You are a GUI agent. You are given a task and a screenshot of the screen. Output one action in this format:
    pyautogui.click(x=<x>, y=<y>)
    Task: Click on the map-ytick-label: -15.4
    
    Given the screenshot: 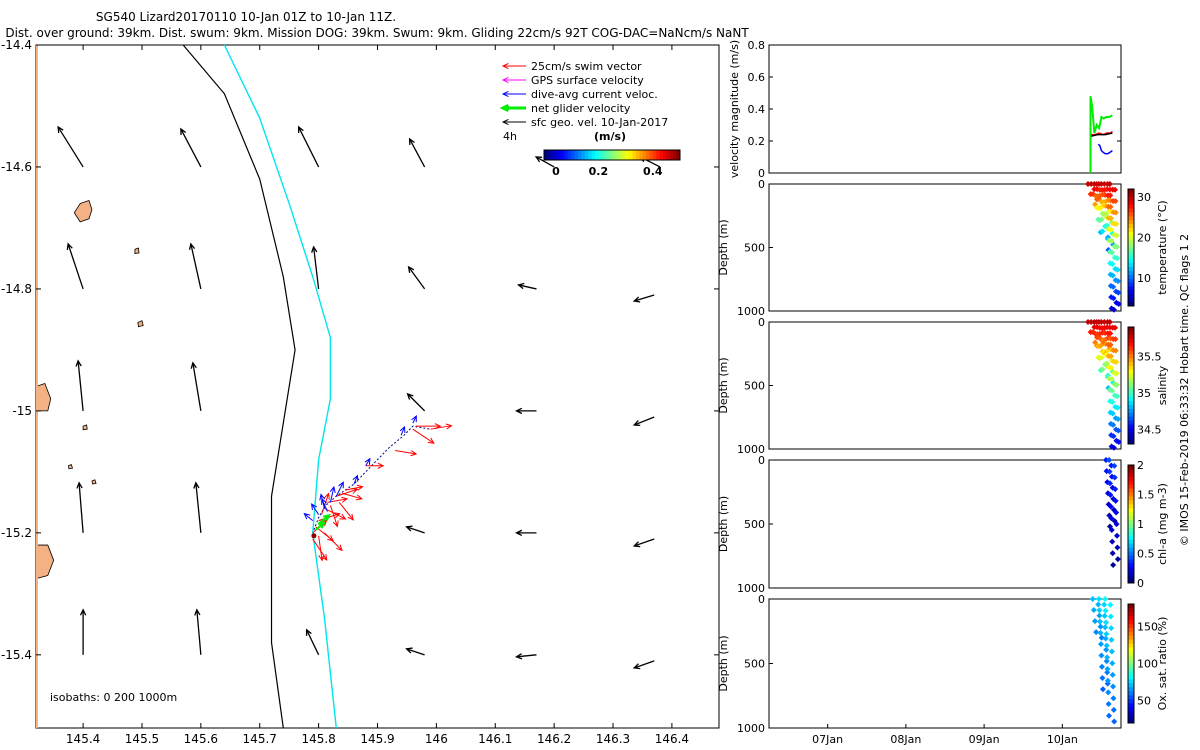 What is the action you would take?
    pyautogui.click(x=16, y=655)
    